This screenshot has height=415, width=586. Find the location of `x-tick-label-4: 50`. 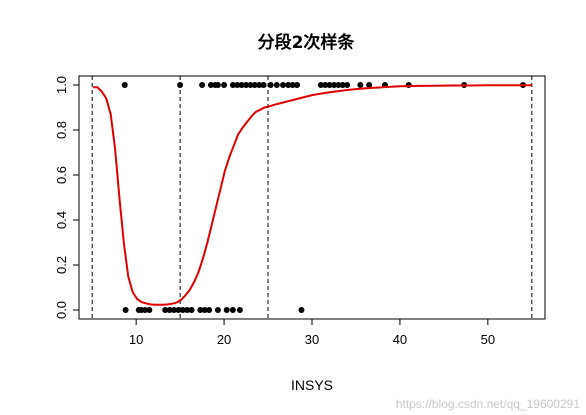

x-tick-label-4: 50 is located at coordinates (488, 339).